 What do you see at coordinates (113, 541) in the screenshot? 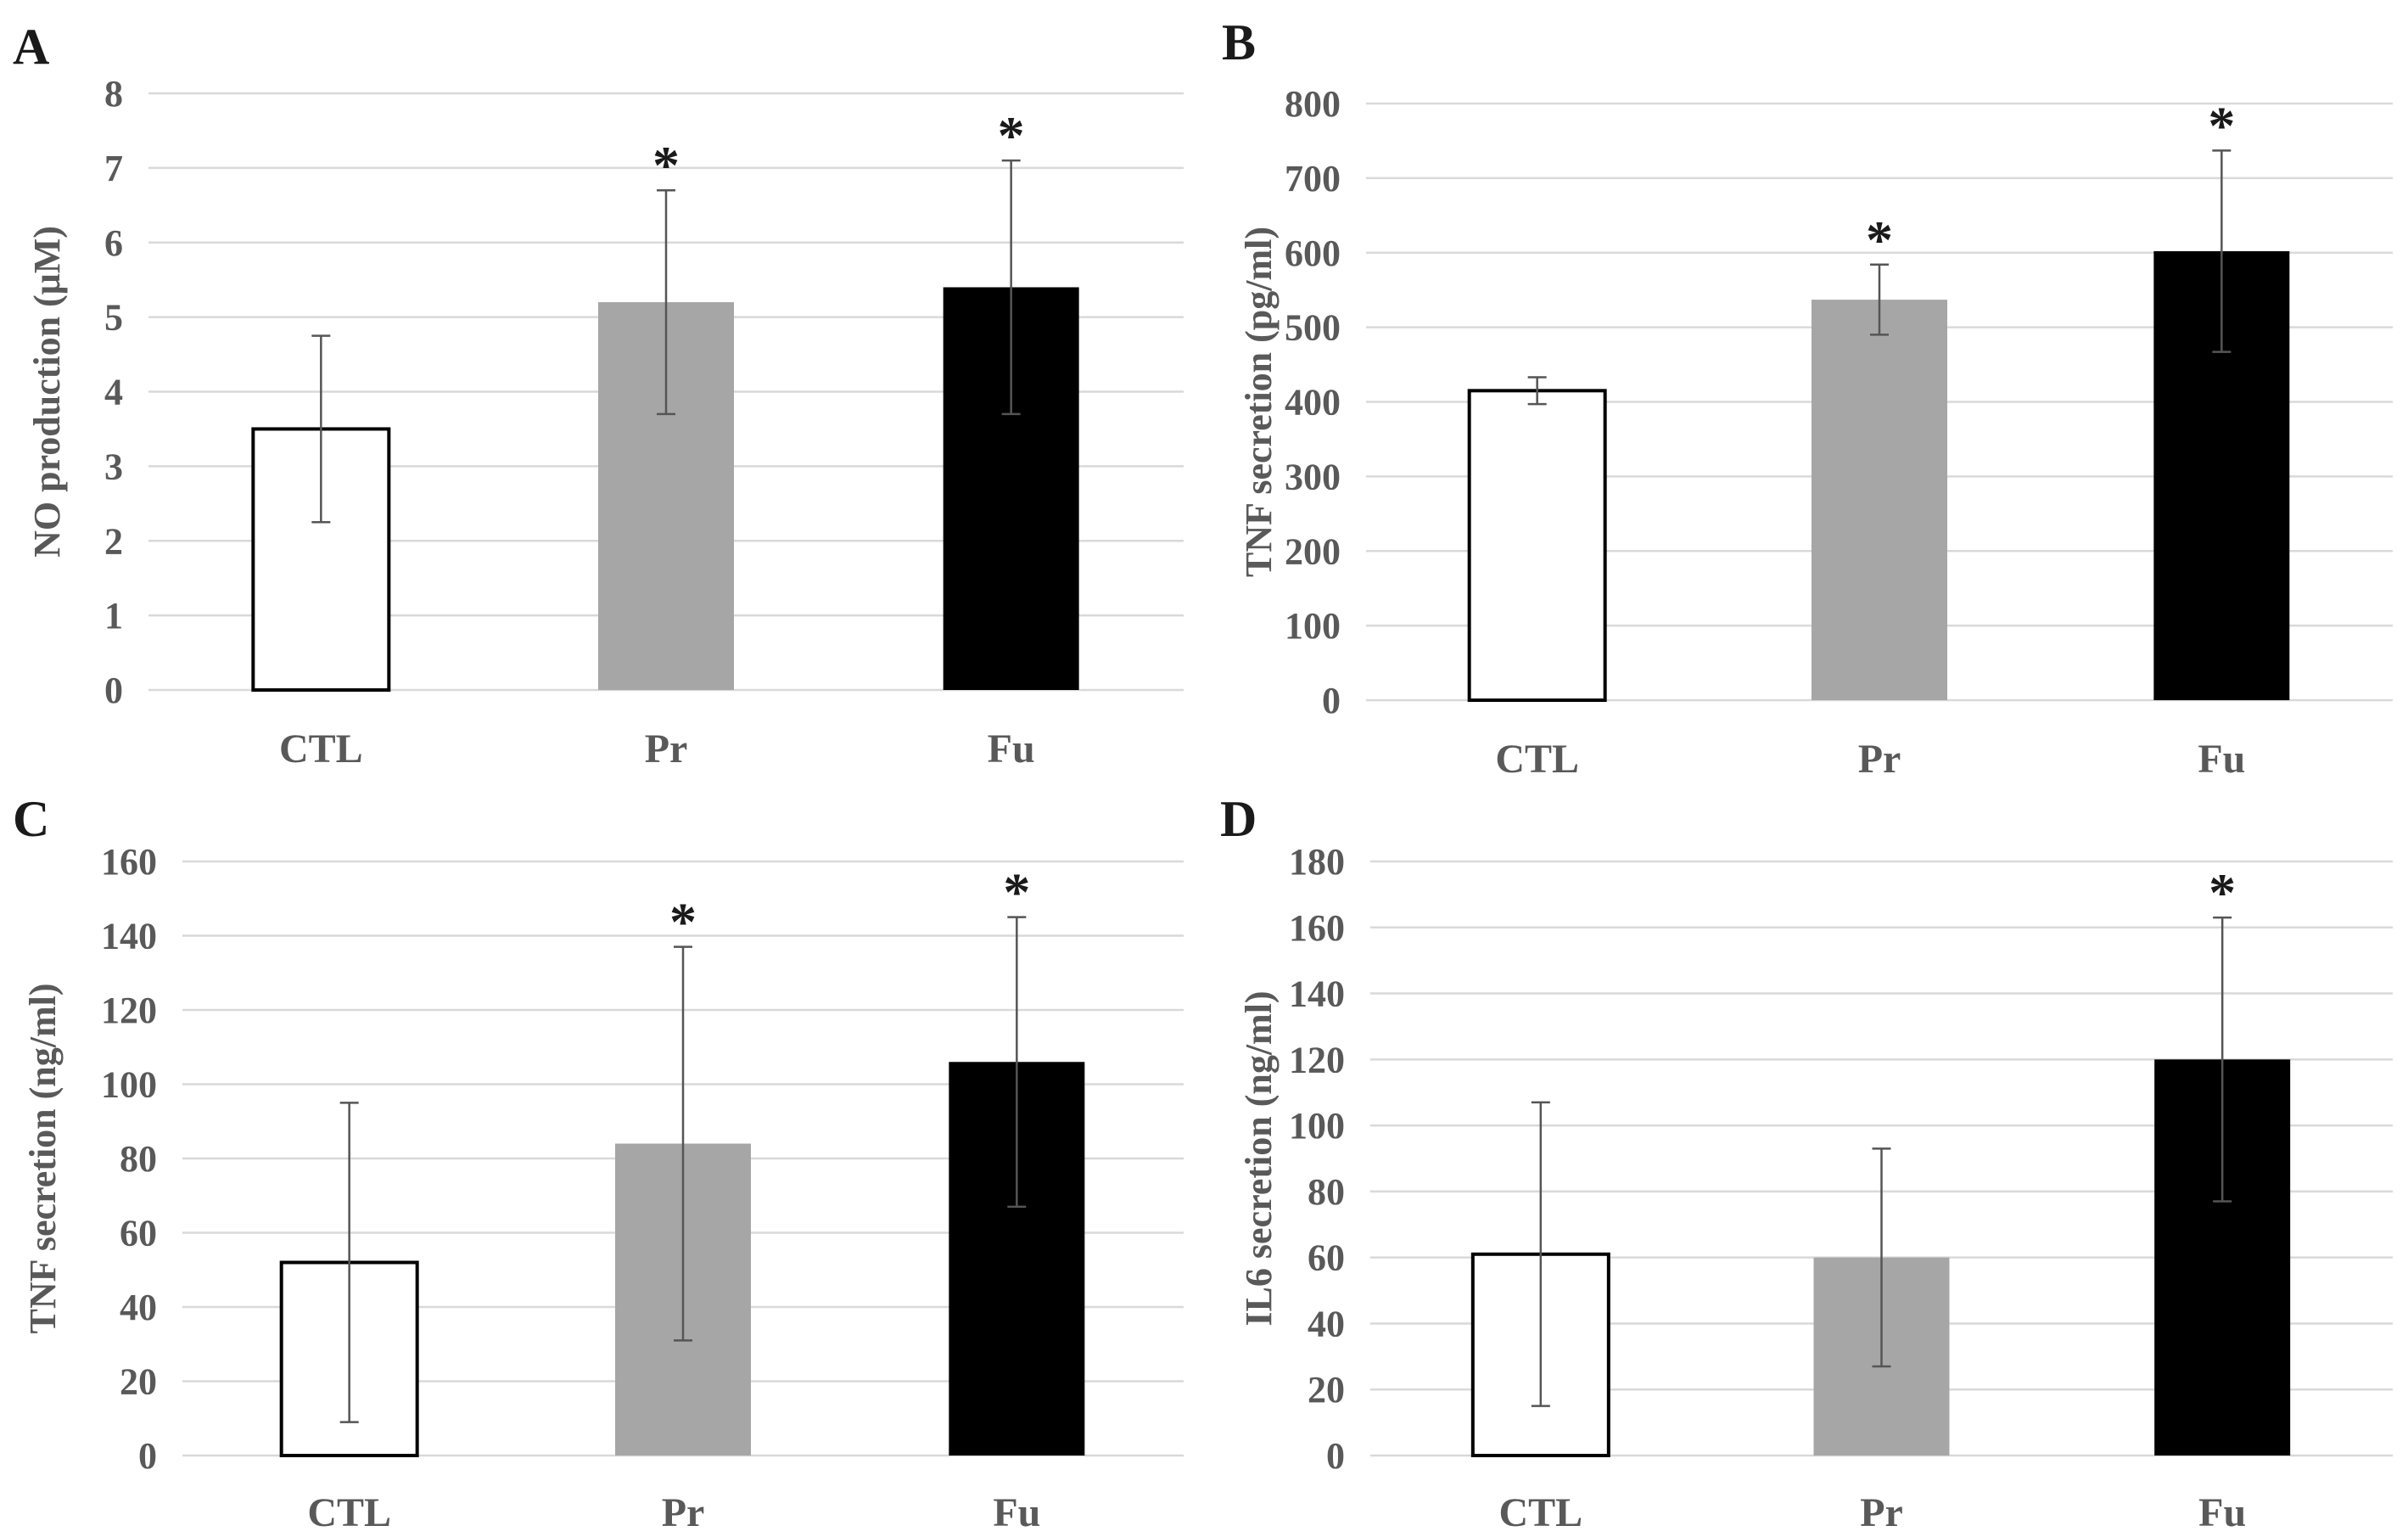
I see `y-tick-label: 2` at bounding box center [113, 541].